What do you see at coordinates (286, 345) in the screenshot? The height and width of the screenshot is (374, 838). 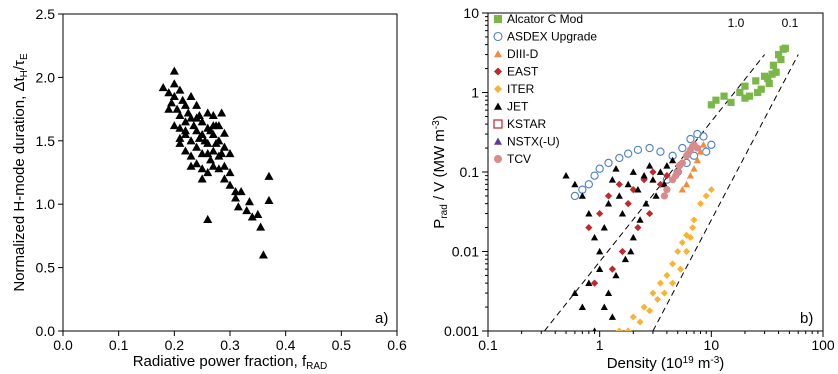 I see `x-tick-label: 0.4` at bounding box center [286, 345].